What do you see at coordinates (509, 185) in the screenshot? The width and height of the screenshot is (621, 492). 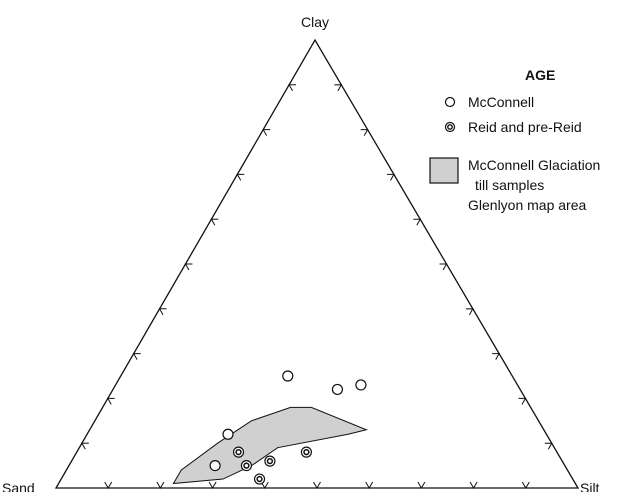 I see `legend-label-till-line-2: till samples` at bounding box center [509, 185].